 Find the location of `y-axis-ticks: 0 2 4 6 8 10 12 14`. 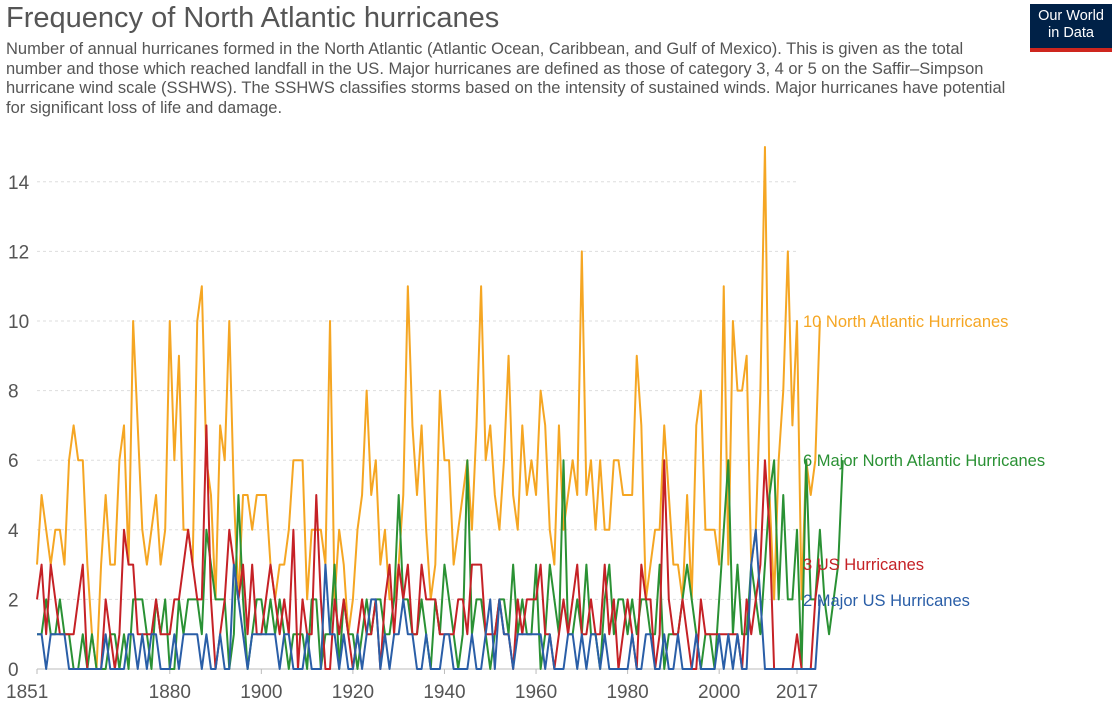

y-axis-ticks: 0 2 4 6 8 10 12 14 is located at coordinates (19, 427).